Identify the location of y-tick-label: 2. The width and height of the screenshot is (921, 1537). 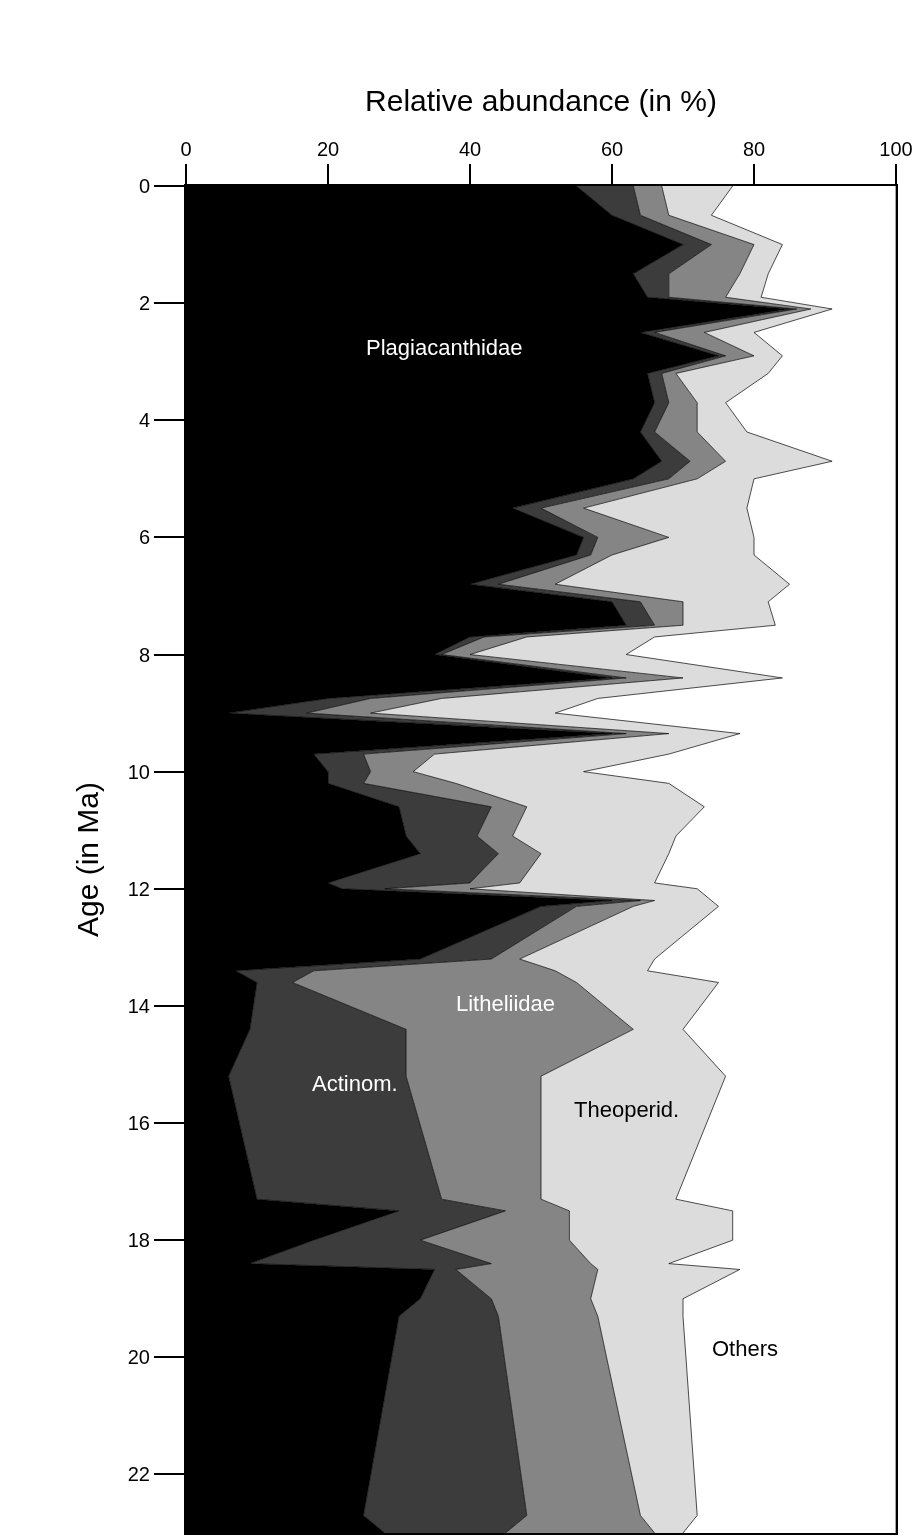
(144, 303).